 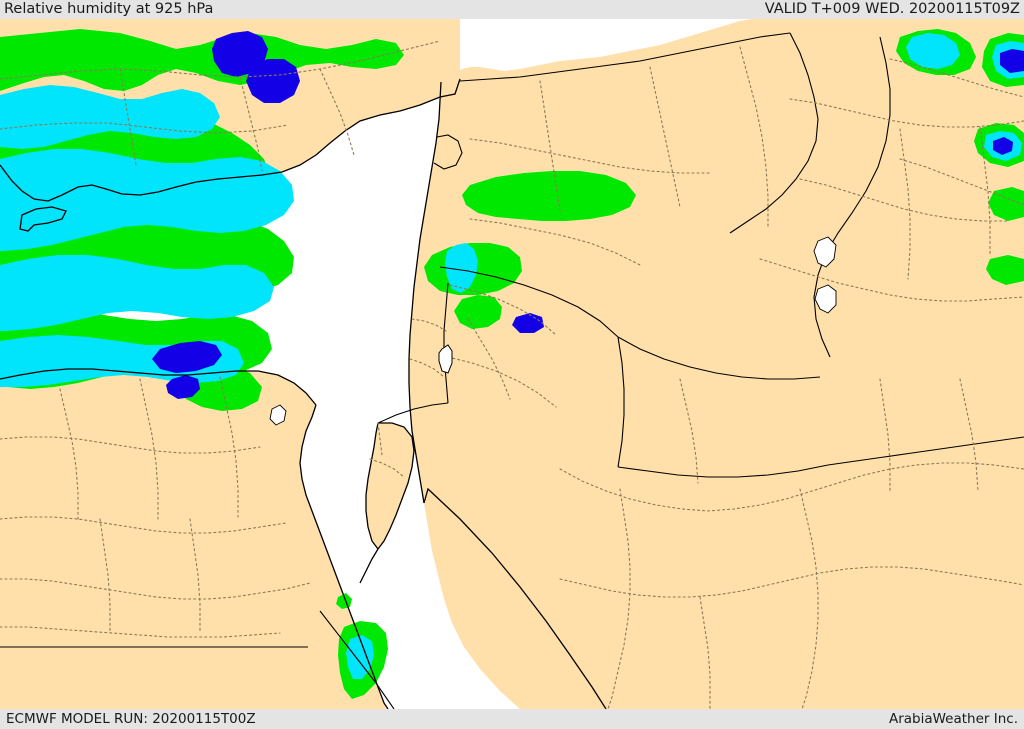 I want to click on islands-layer, so click(x=553, y=331).